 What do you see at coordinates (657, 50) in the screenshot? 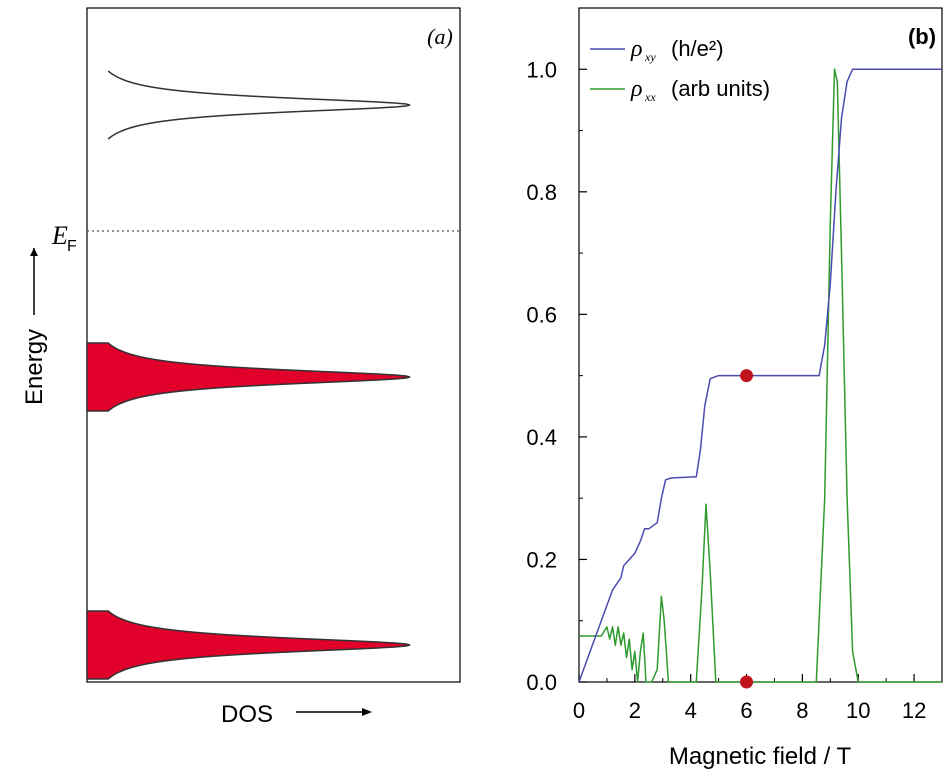
I see `legend-item-rho-xy: ρ xy (h/e²)` at bounding box center [657, 50].